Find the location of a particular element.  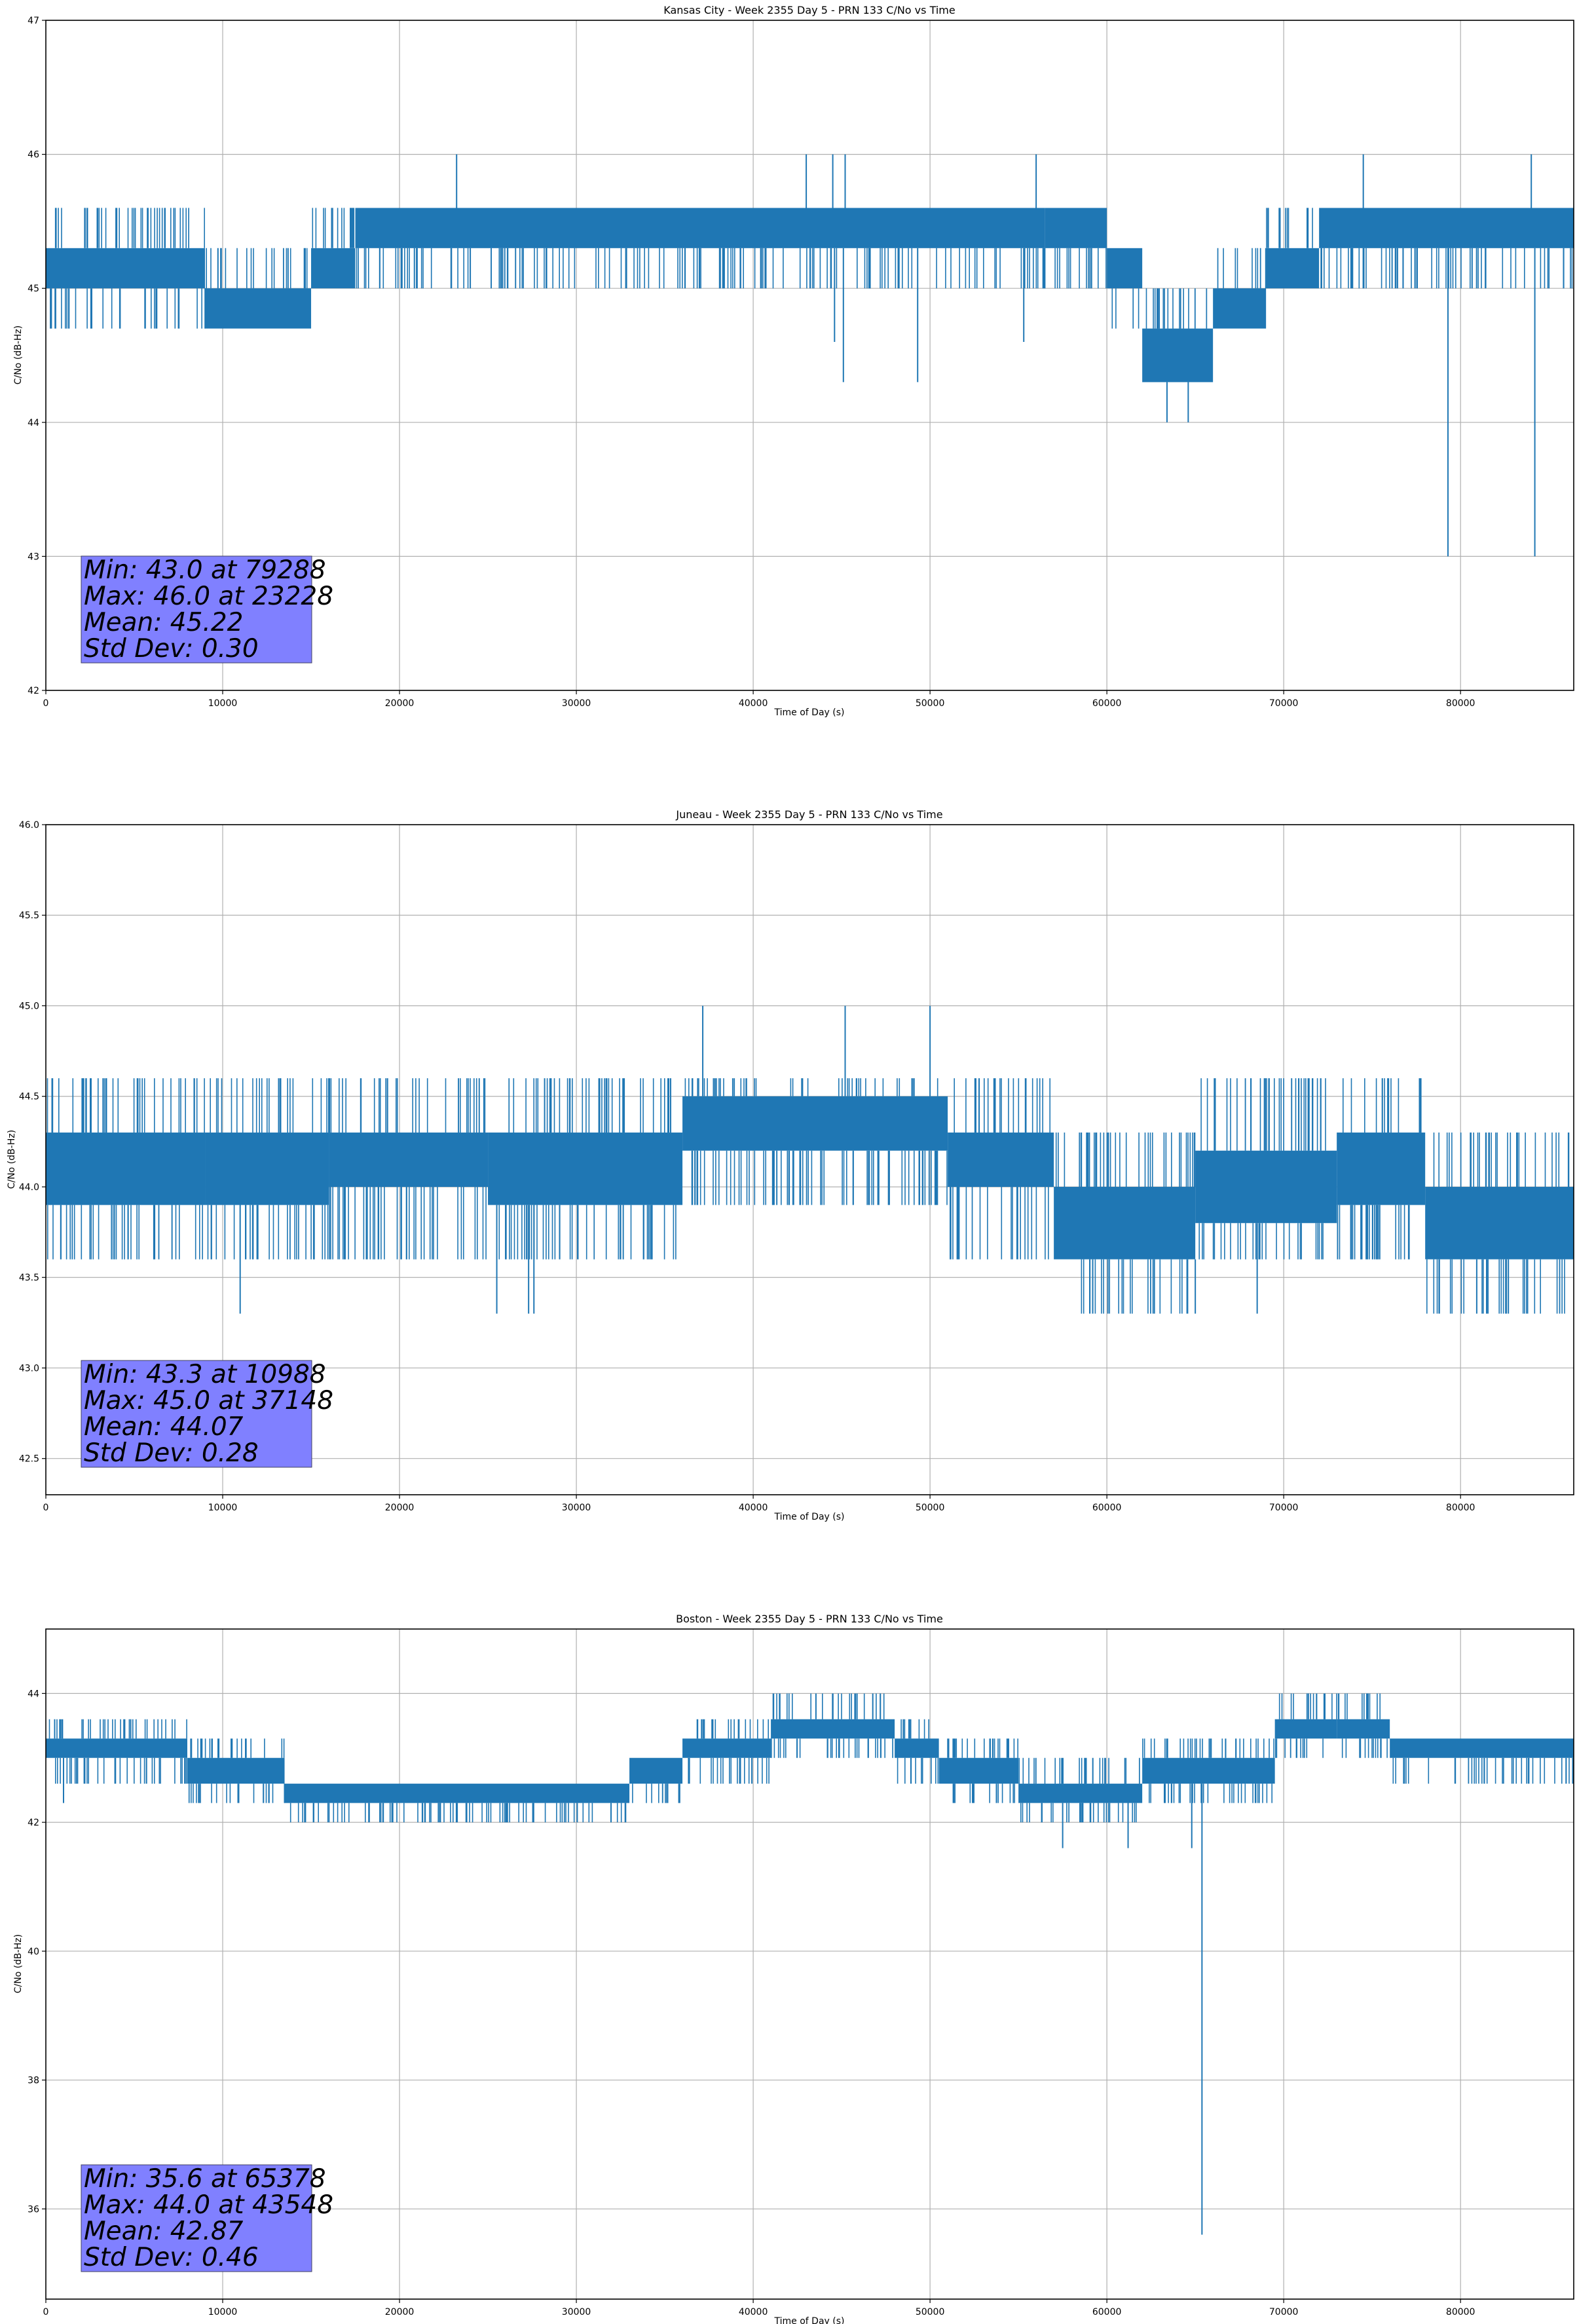

y-tick-label: 36 is located at coordinates (33, 2209).